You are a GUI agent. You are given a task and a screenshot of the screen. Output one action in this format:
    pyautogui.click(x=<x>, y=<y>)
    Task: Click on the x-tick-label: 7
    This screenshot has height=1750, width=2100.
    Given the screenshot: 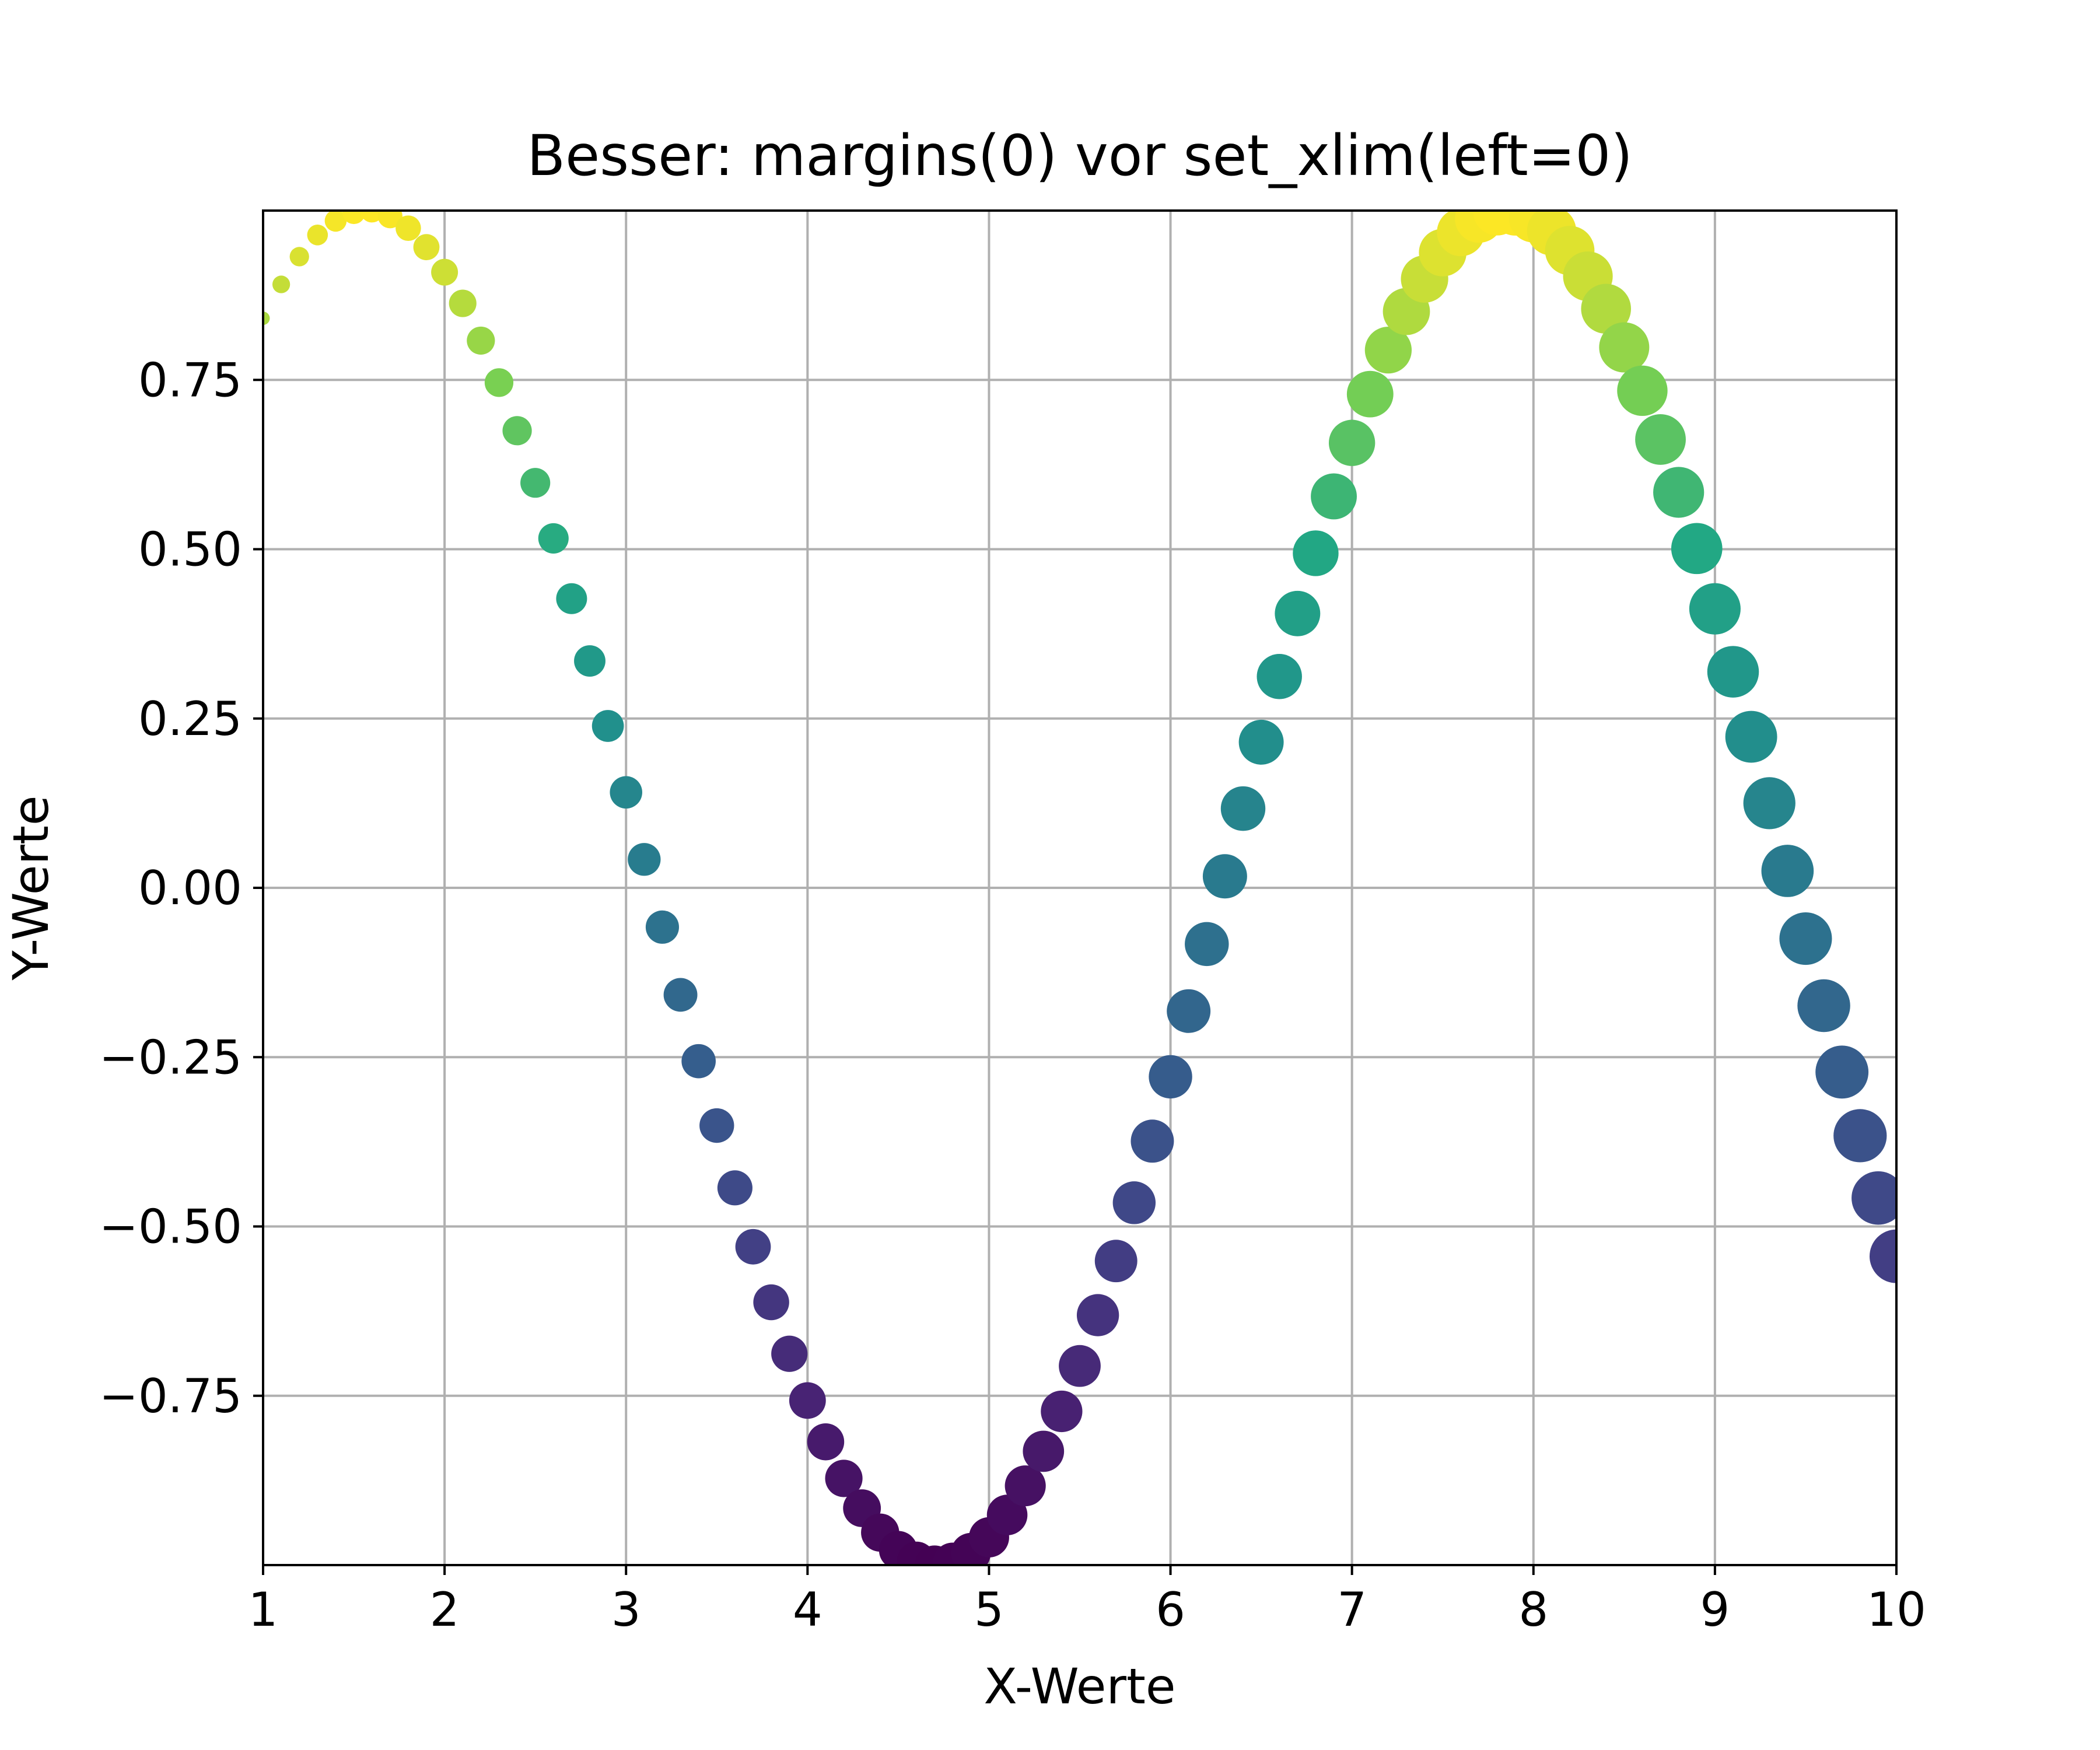 What is the action you would take?
    pyautogui.click(x=1352, y=1610)
    